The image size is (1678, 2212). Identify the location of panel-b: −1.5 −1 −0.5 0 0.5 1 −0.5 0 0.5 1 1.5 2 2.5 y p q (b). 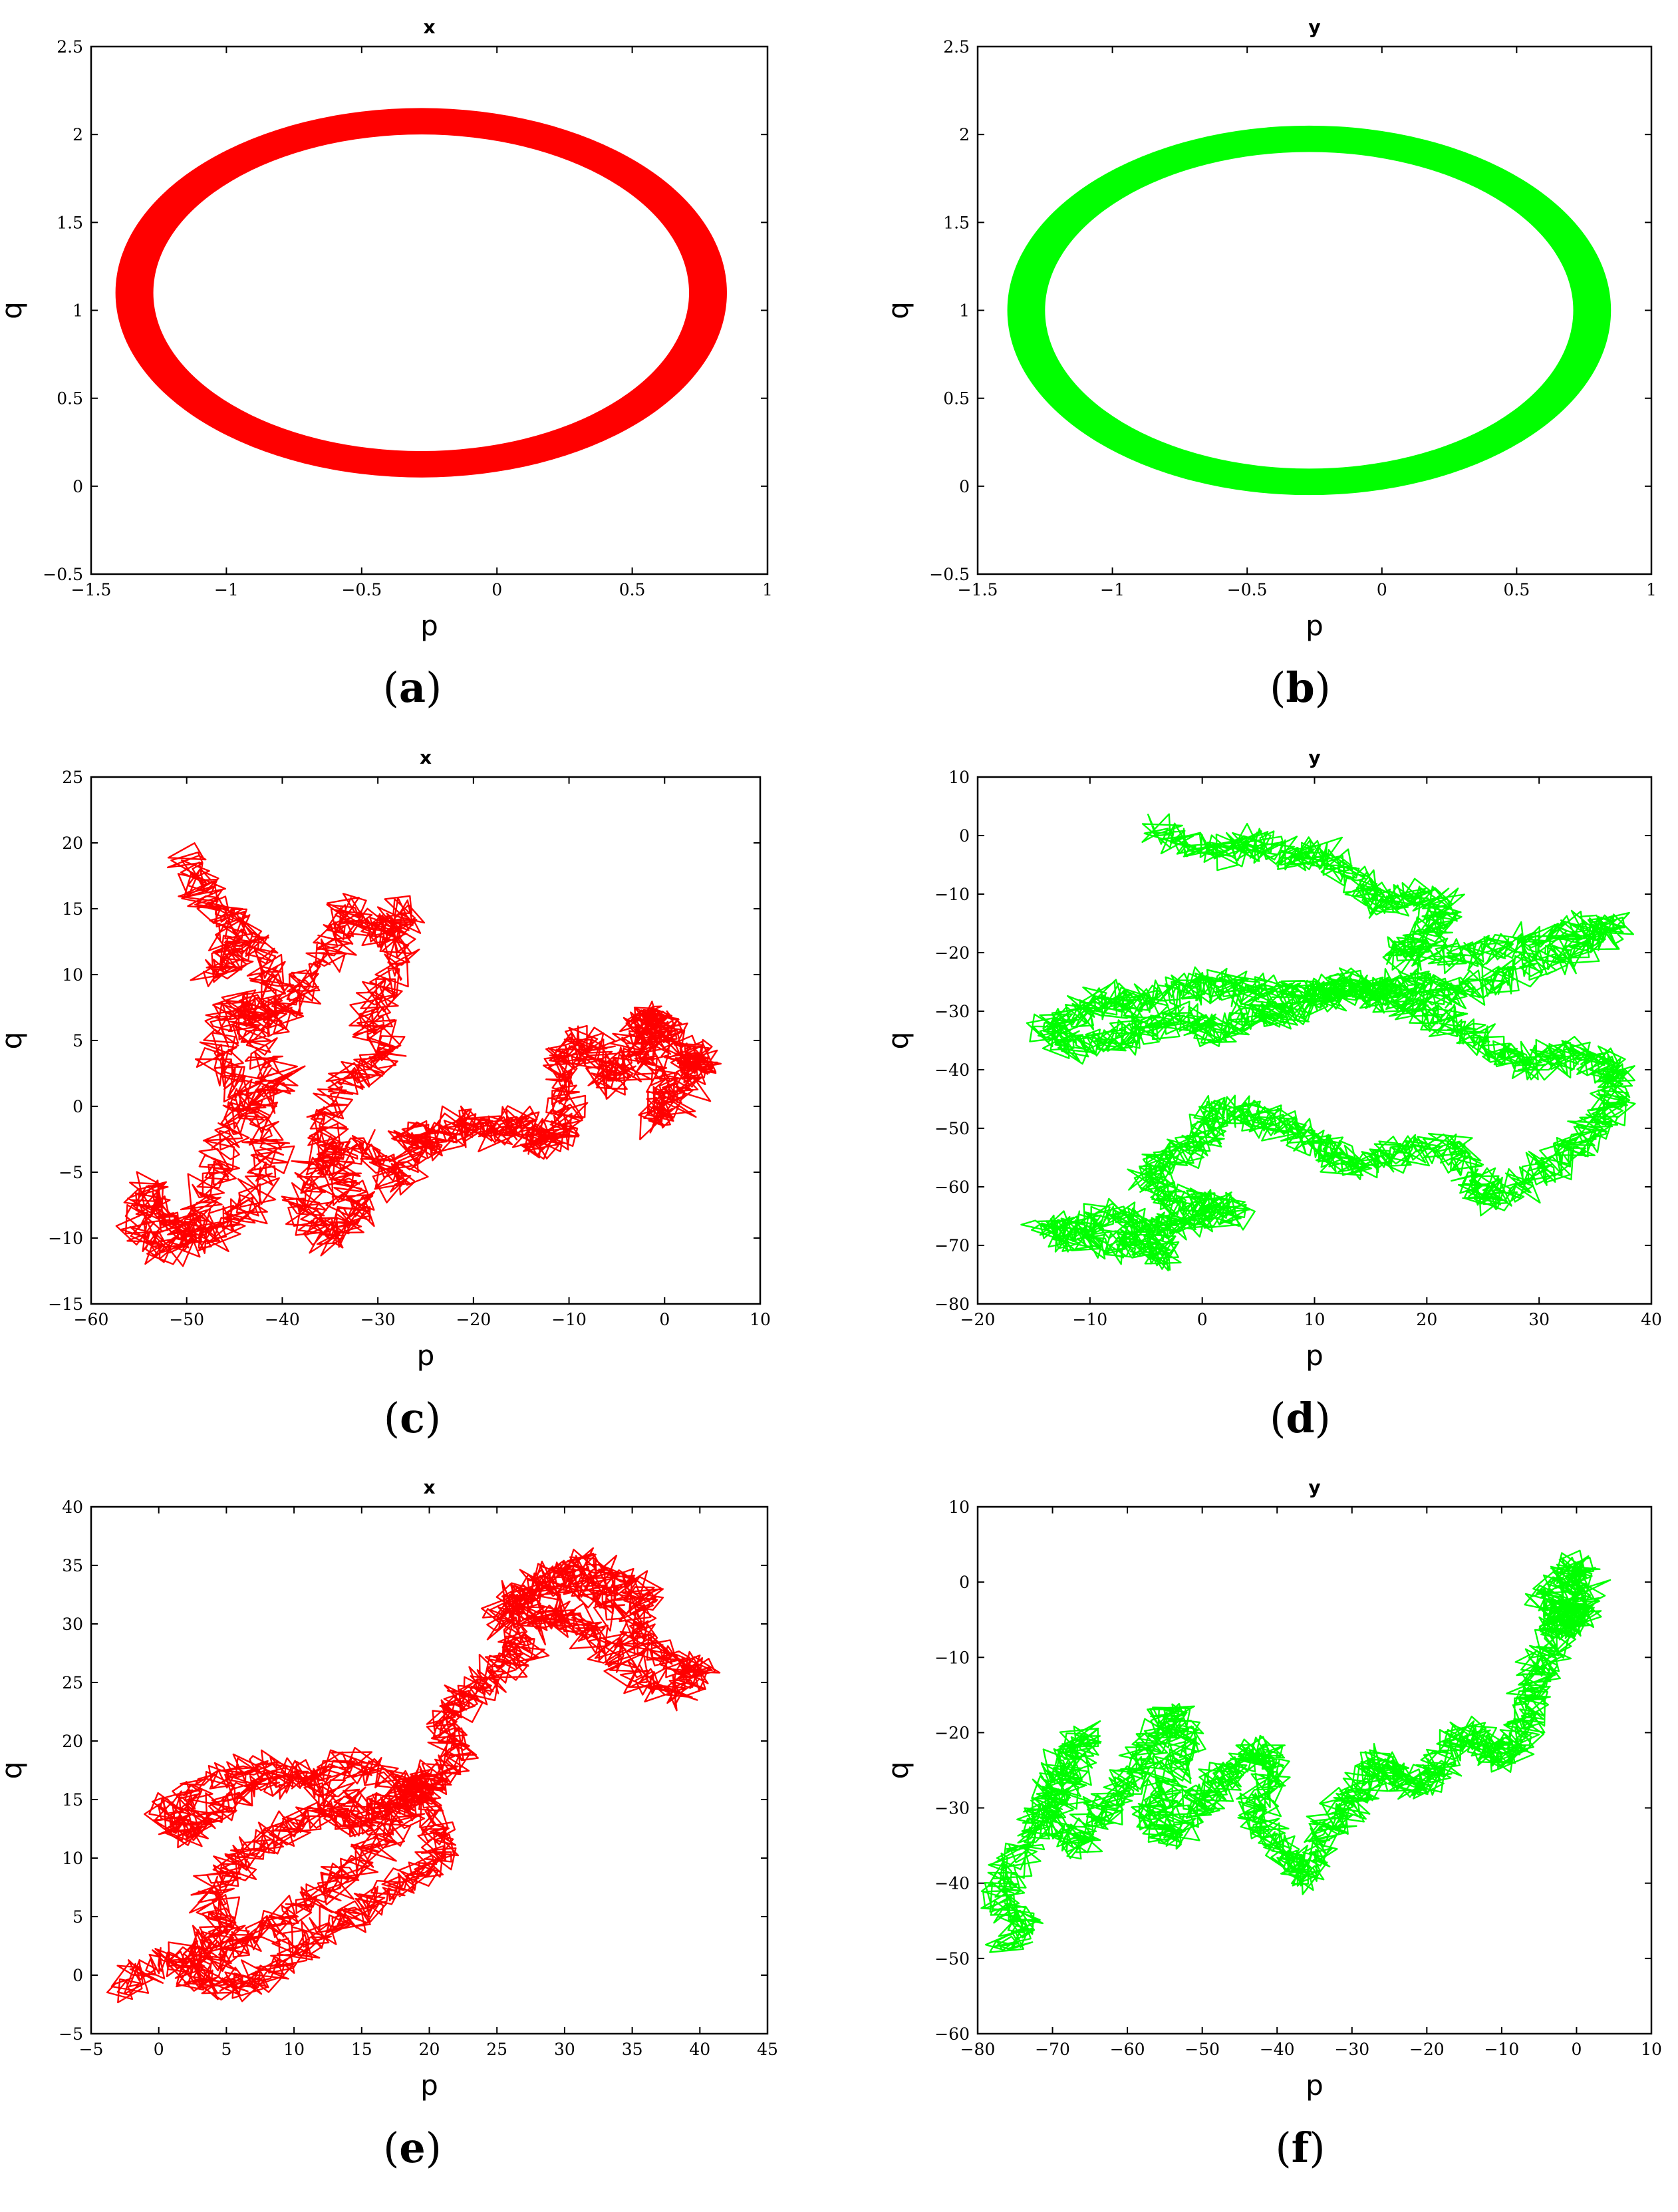
(1269, 364).